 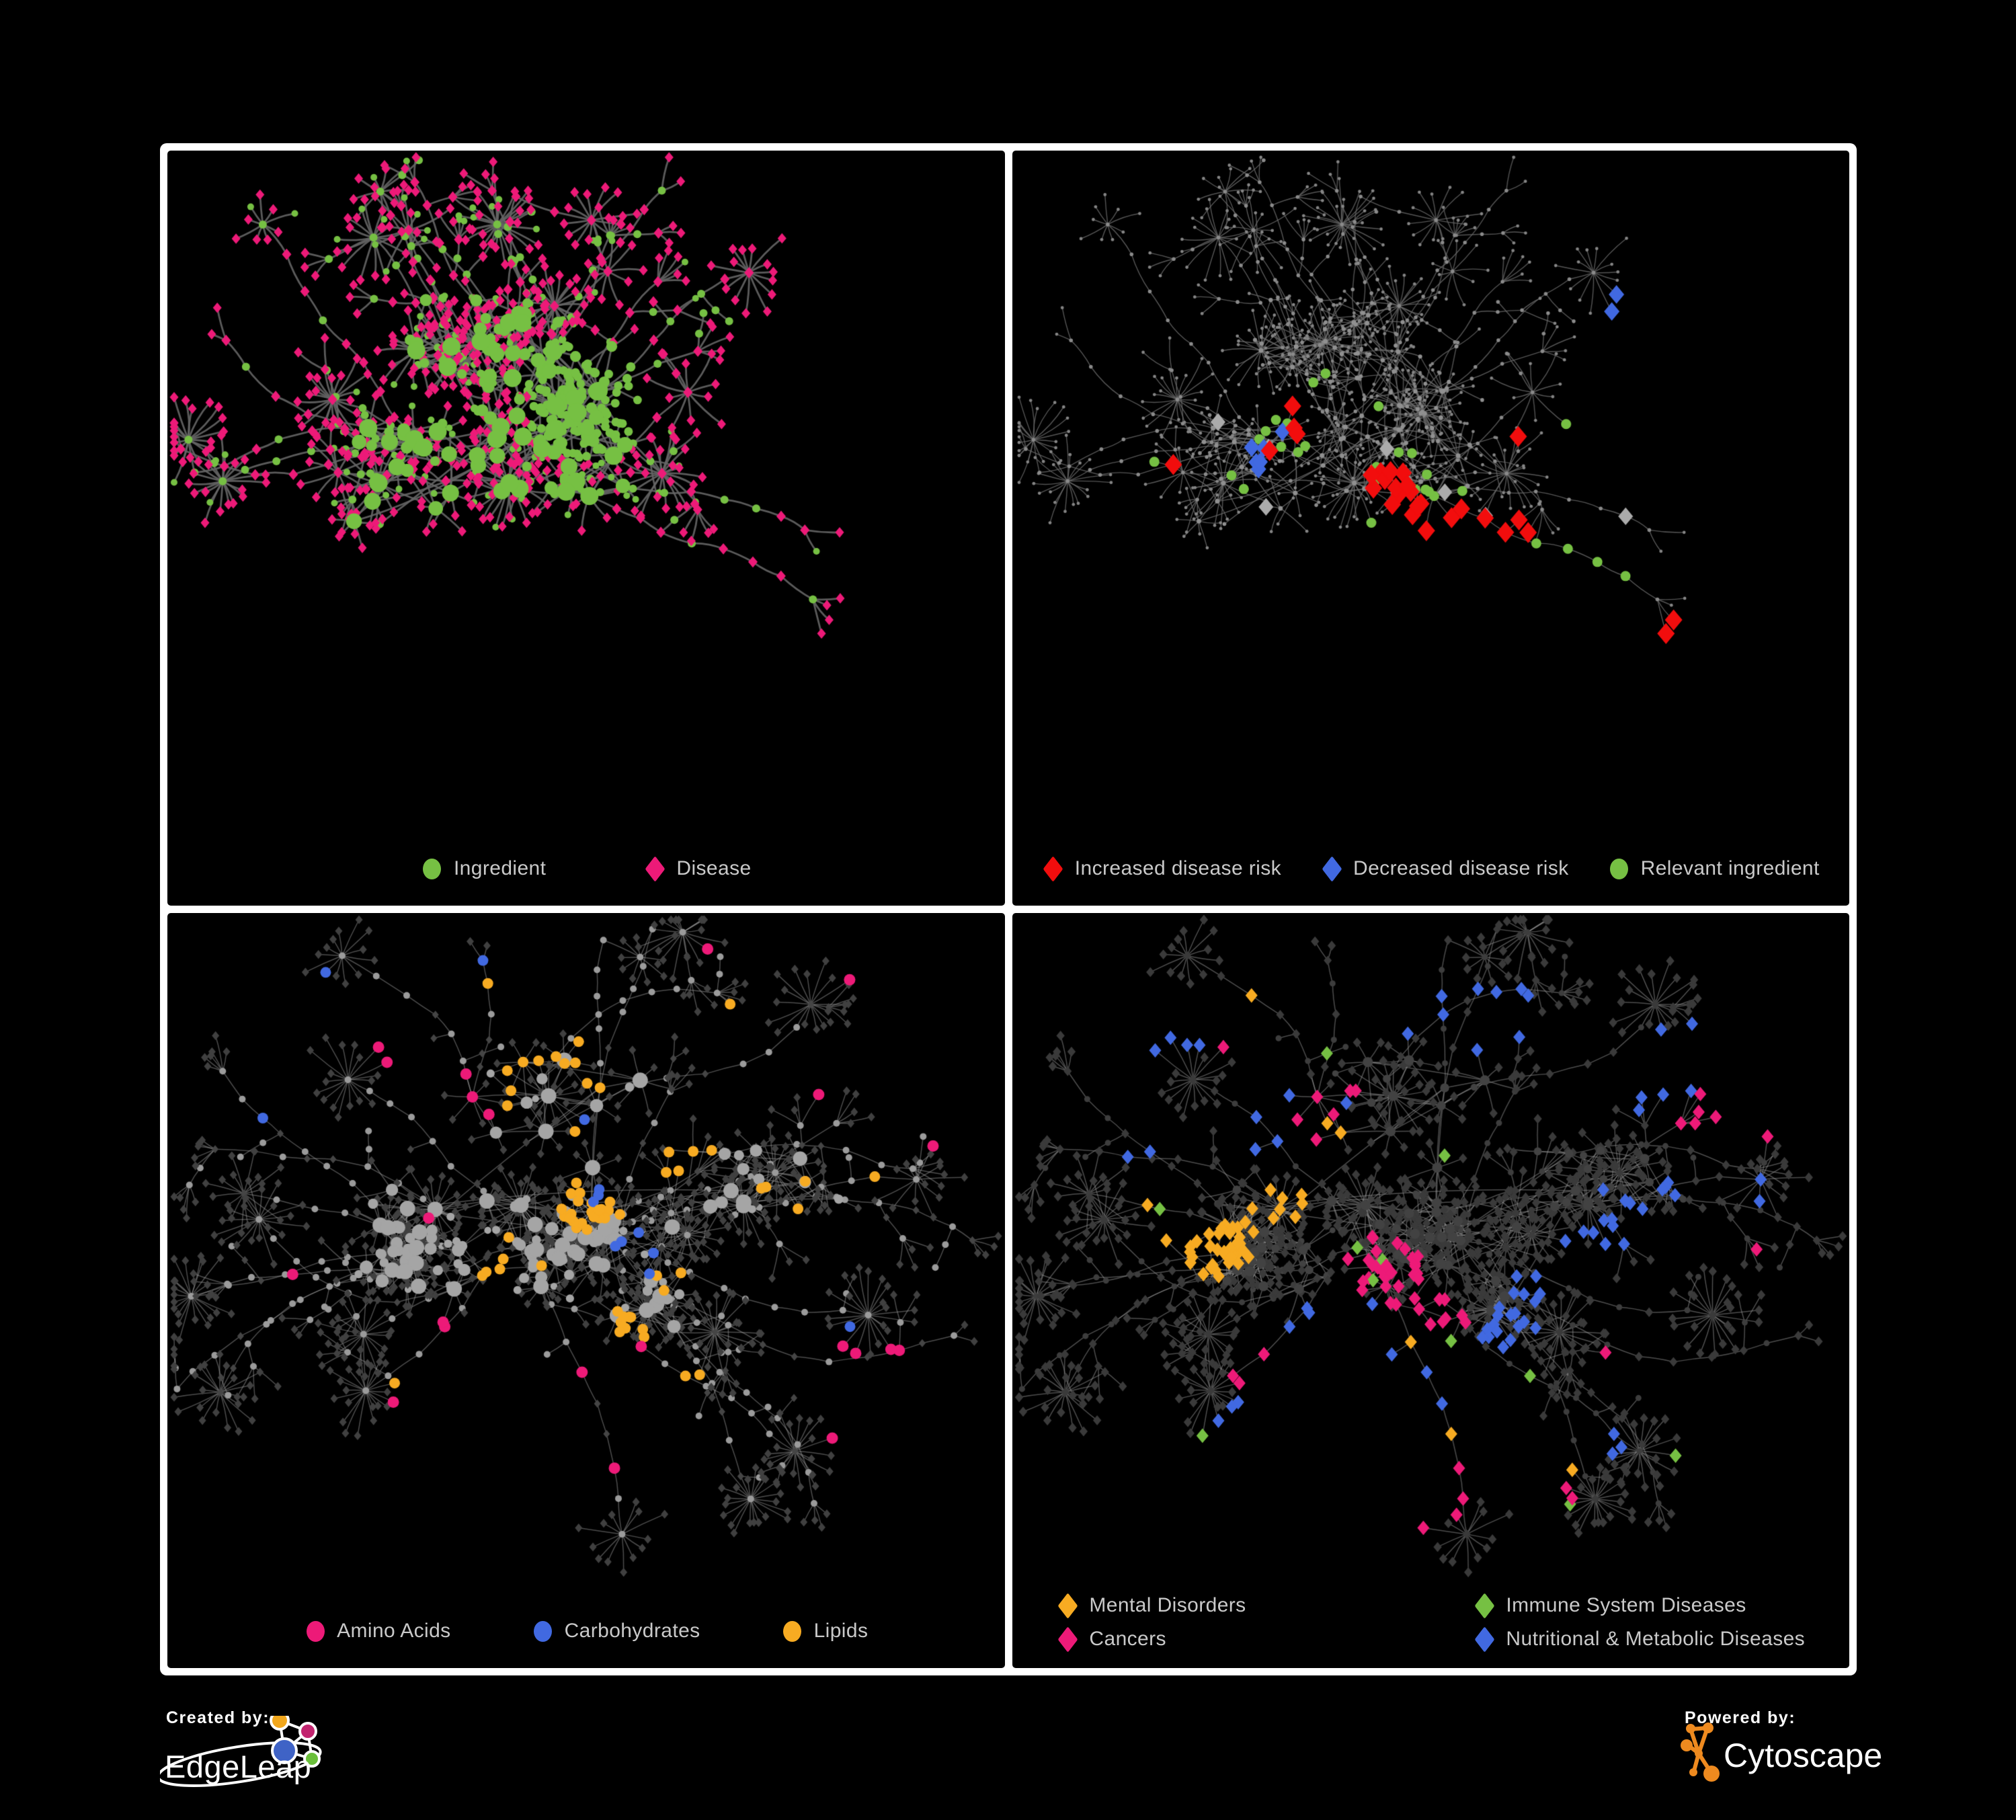 I want to click on legend-item-compound-classes-2: Lipids, so click(x=825, y=1631).